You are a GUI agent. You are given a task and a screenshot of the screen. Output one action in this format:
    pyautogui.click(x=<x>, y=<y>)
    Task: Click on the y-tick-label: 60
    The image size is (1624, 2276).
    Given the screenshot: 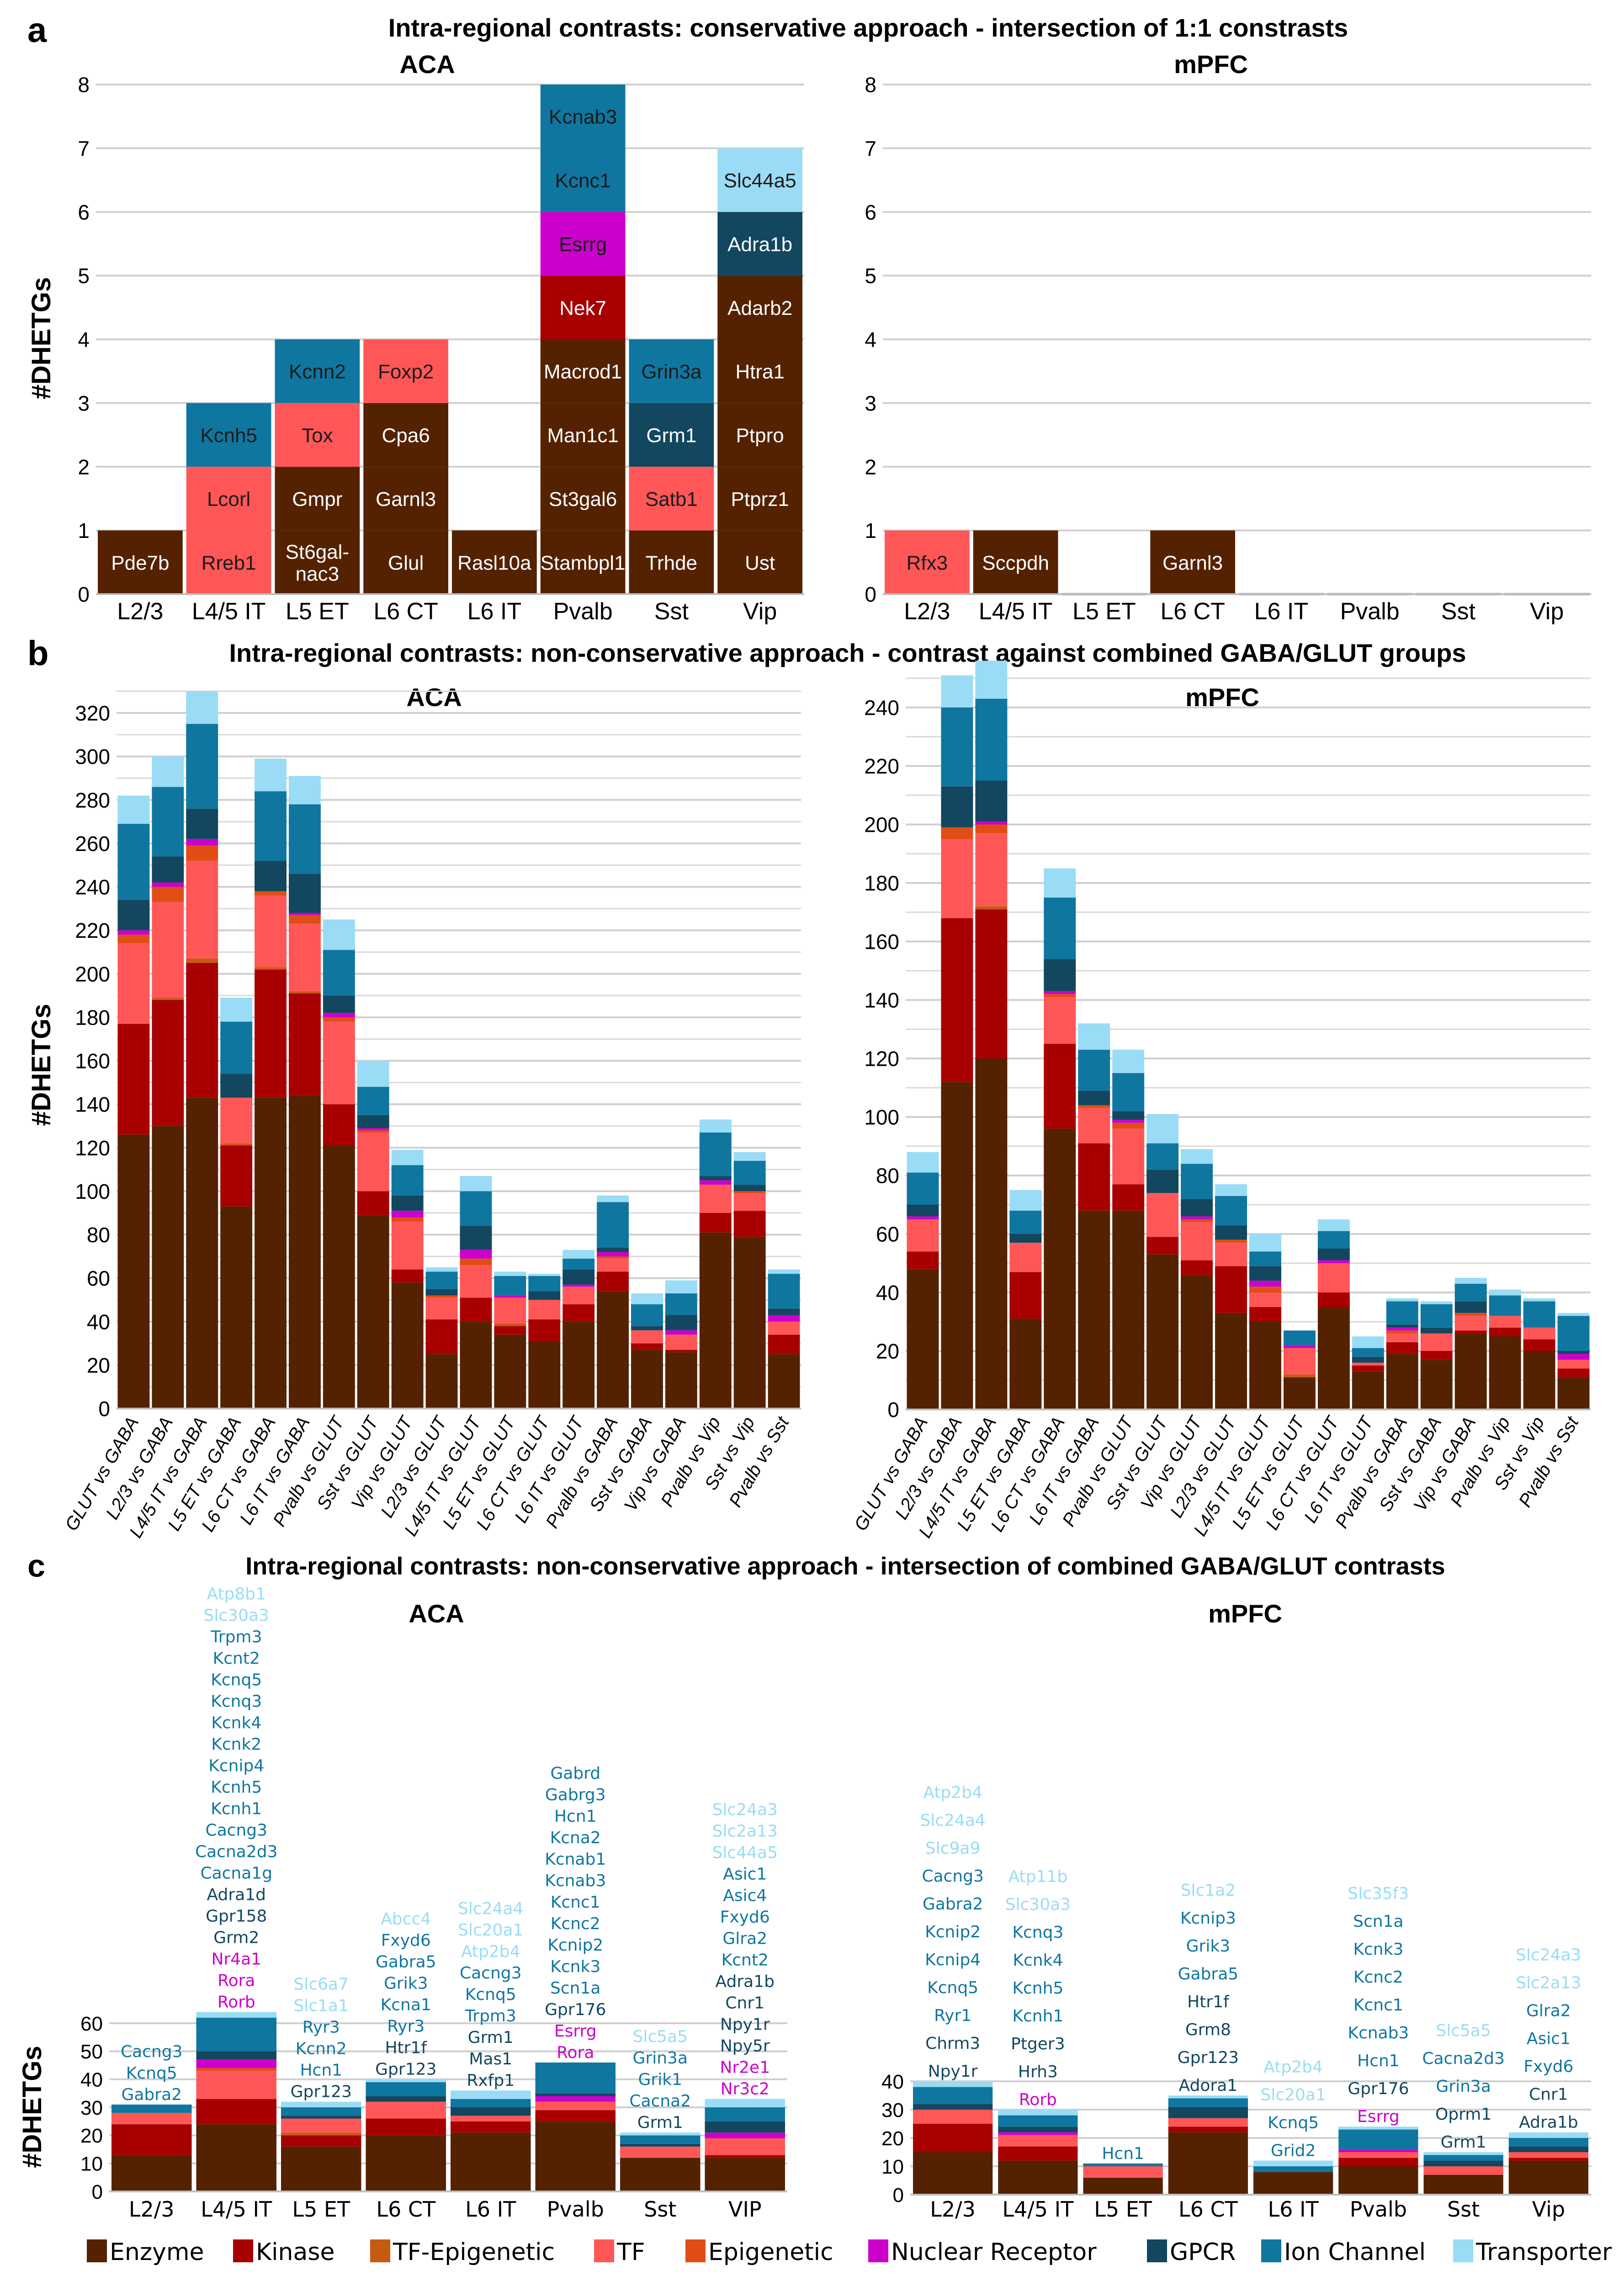 What is the action you would take?
    pyautogui.click(x=91, y=2024)
    